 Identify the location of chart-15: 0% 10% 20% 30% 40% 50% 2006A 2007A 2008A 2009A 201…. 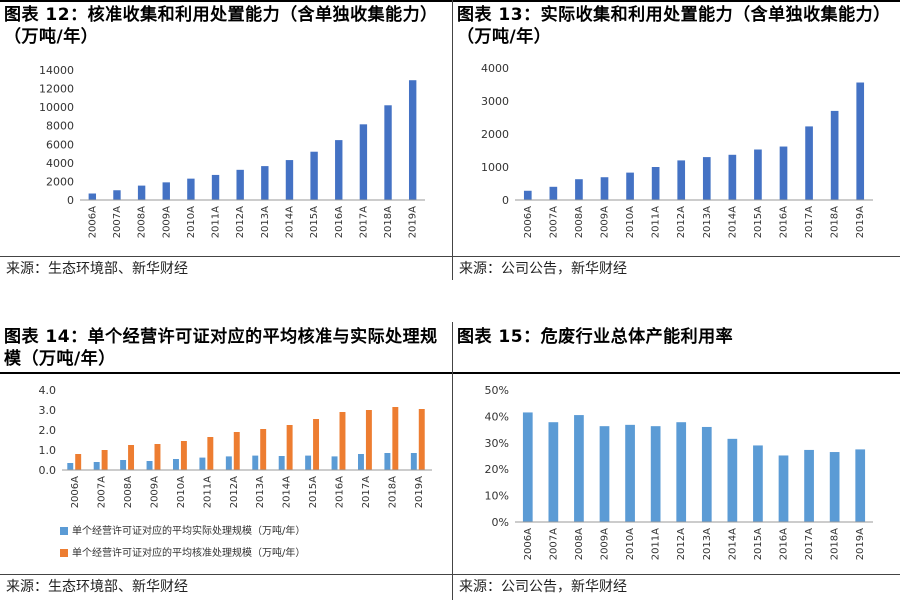
(679, 472).